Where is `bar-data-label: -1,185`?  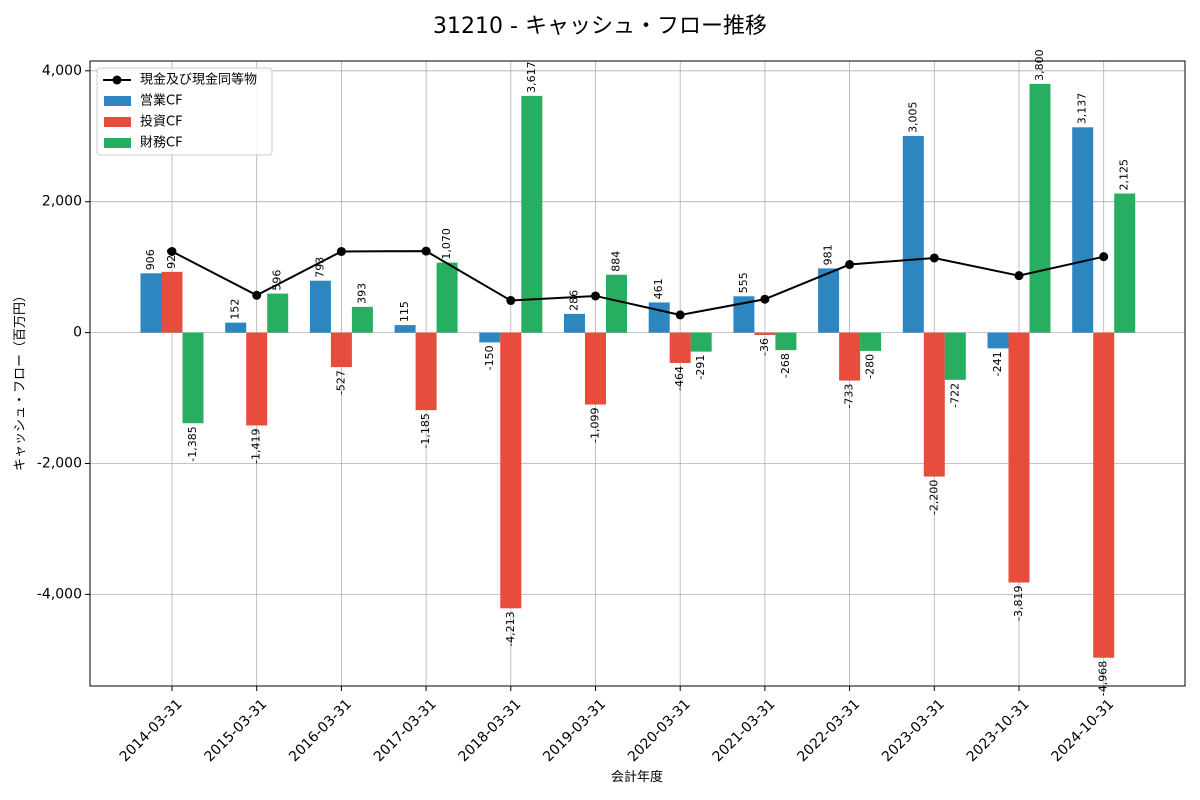
bar-data-label: -1,185 is located at coordinates (425, 430).